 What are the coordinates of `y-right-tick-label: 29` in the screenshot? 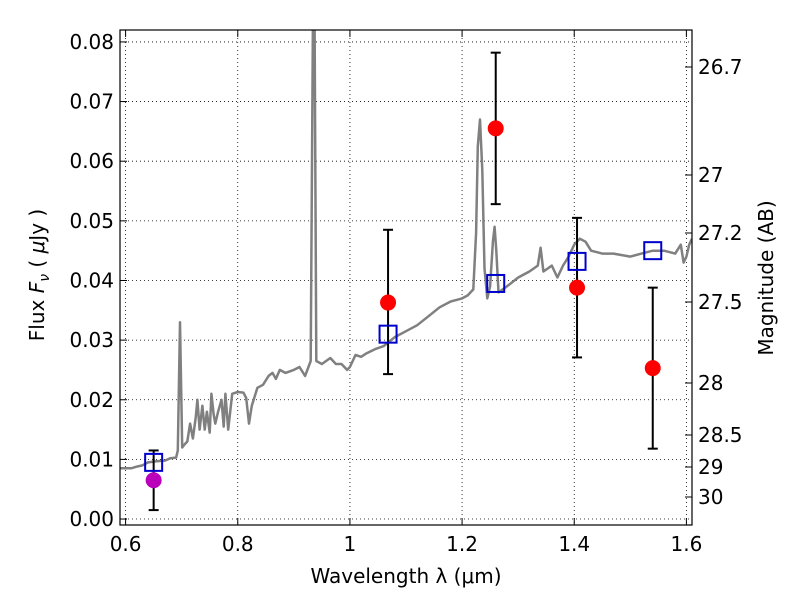 It's located at (710, 467).